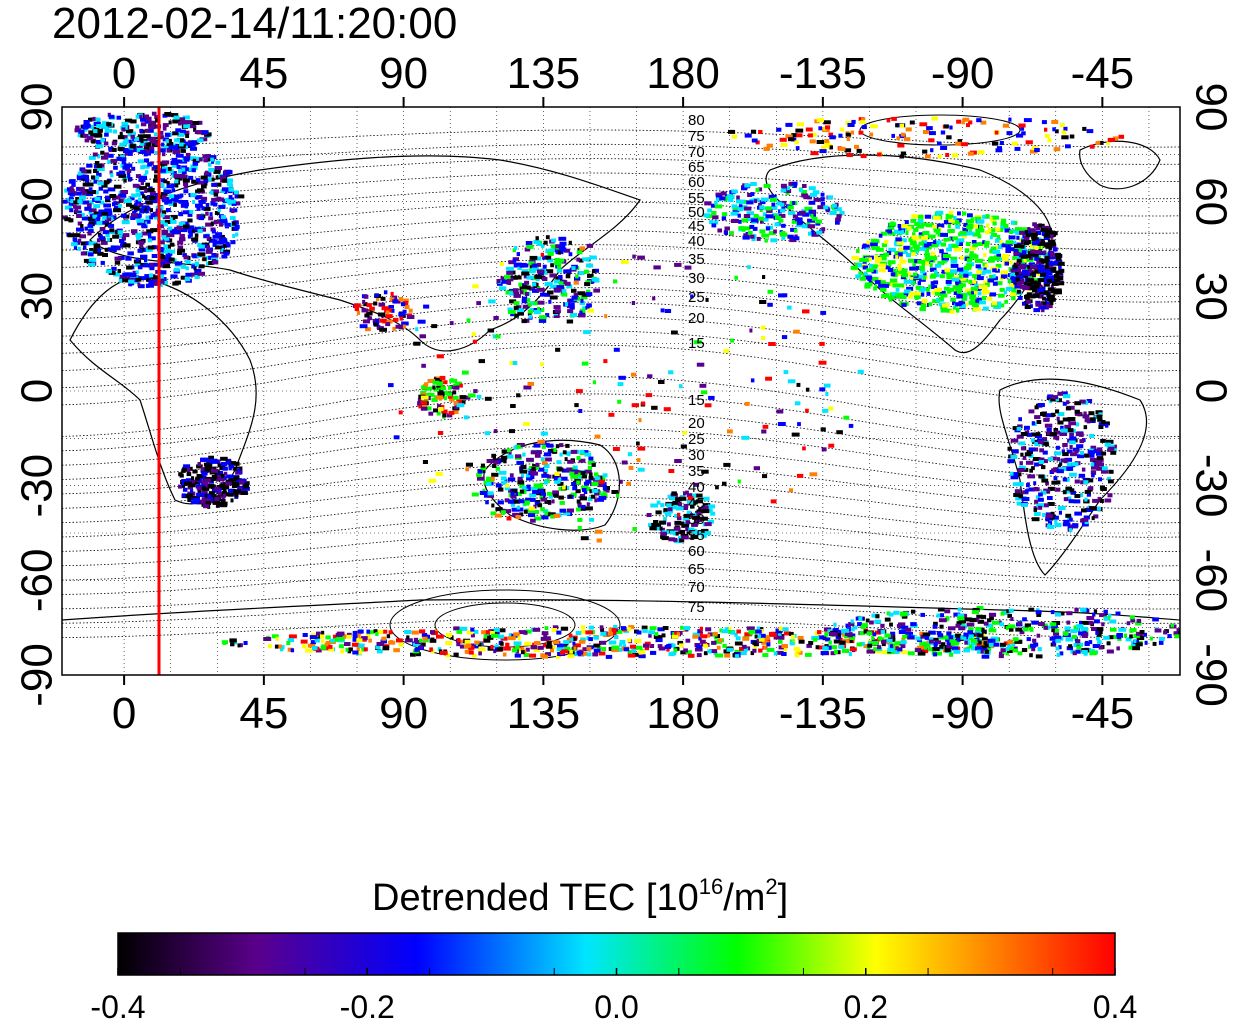 The height and width of the screenshot is (1024, 1240). What do you see at coordinates (621, 201) in the screenshot?
I see `contour-line` at bounding box center [621, 201].